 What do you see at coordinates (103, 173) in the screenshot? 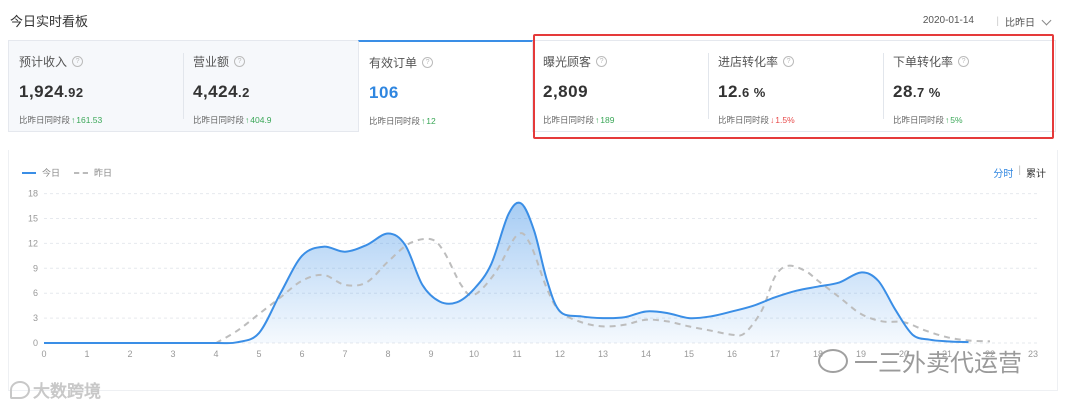
I see `legend-yesterday-label: 昨日` at bounding box center [103, 173].